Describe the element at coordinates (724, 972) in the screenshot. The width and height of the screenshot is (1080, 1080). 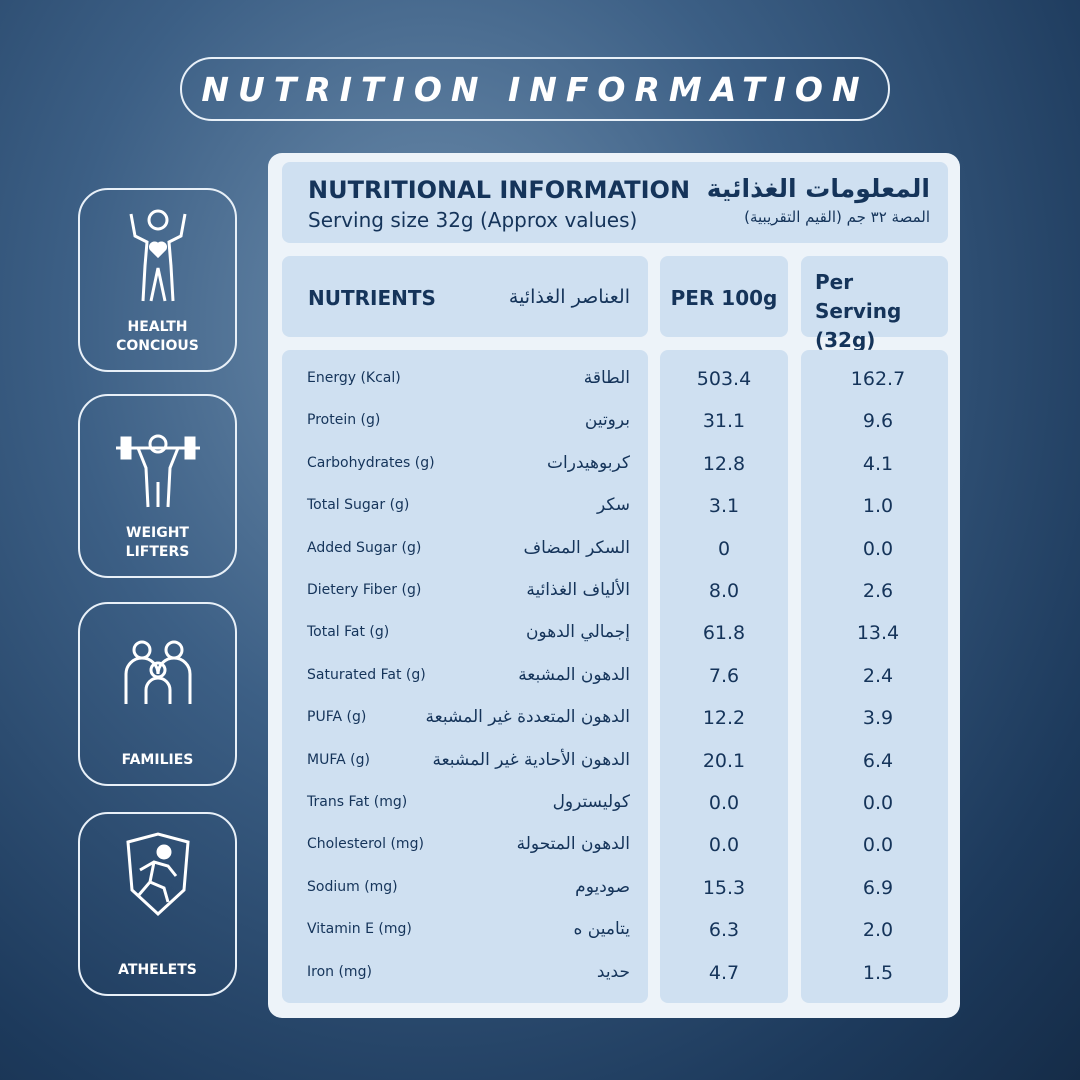
I see `per100-value: 4.7` at that location.